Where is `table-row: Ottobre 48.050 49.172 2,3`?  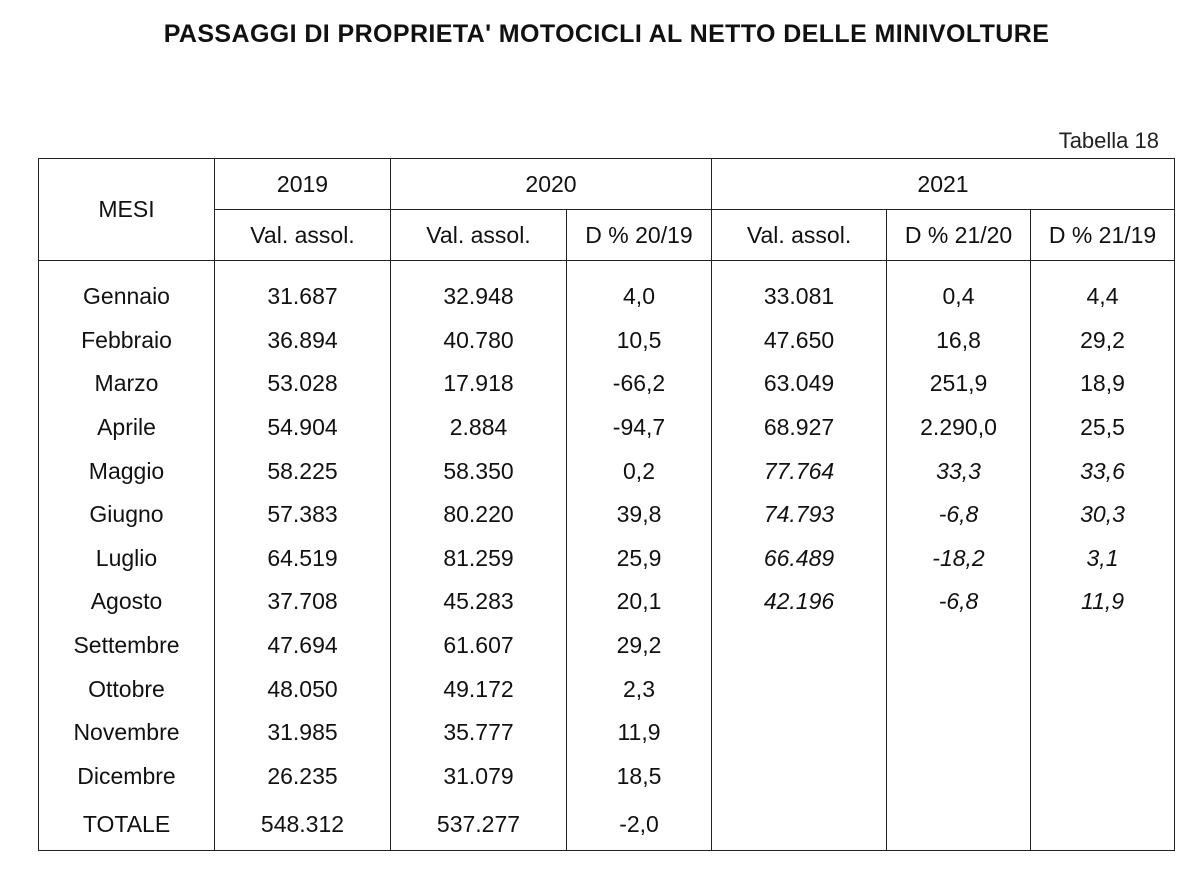
table-row: Ottobre 48.050 49.172 2,3 is located at coordinates (607, 689).